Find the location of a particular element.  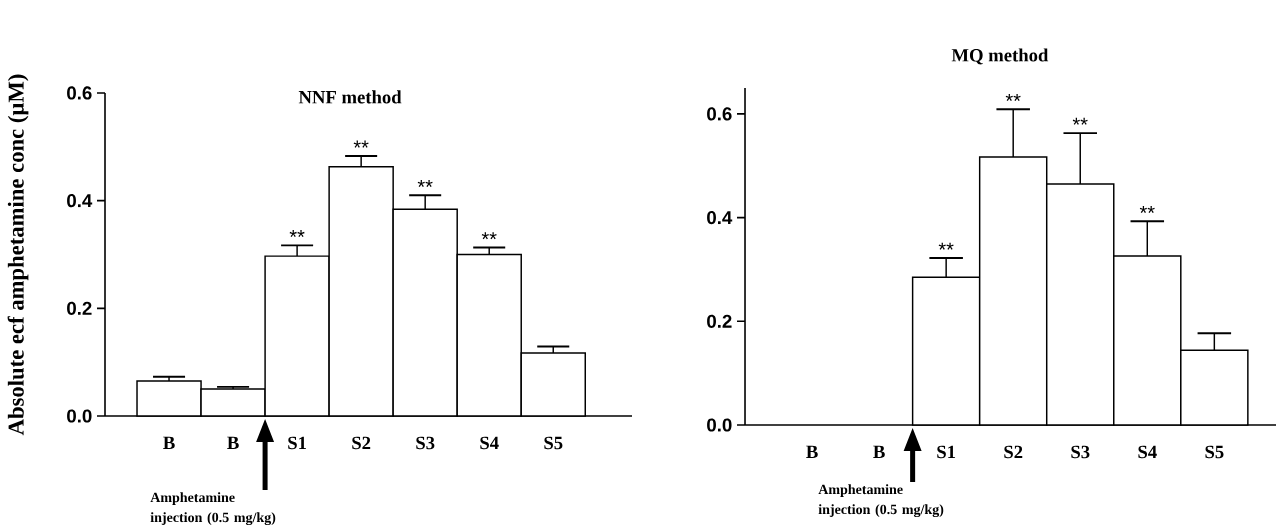

chart-title: MQ method is located at coordinates (1000, 56).